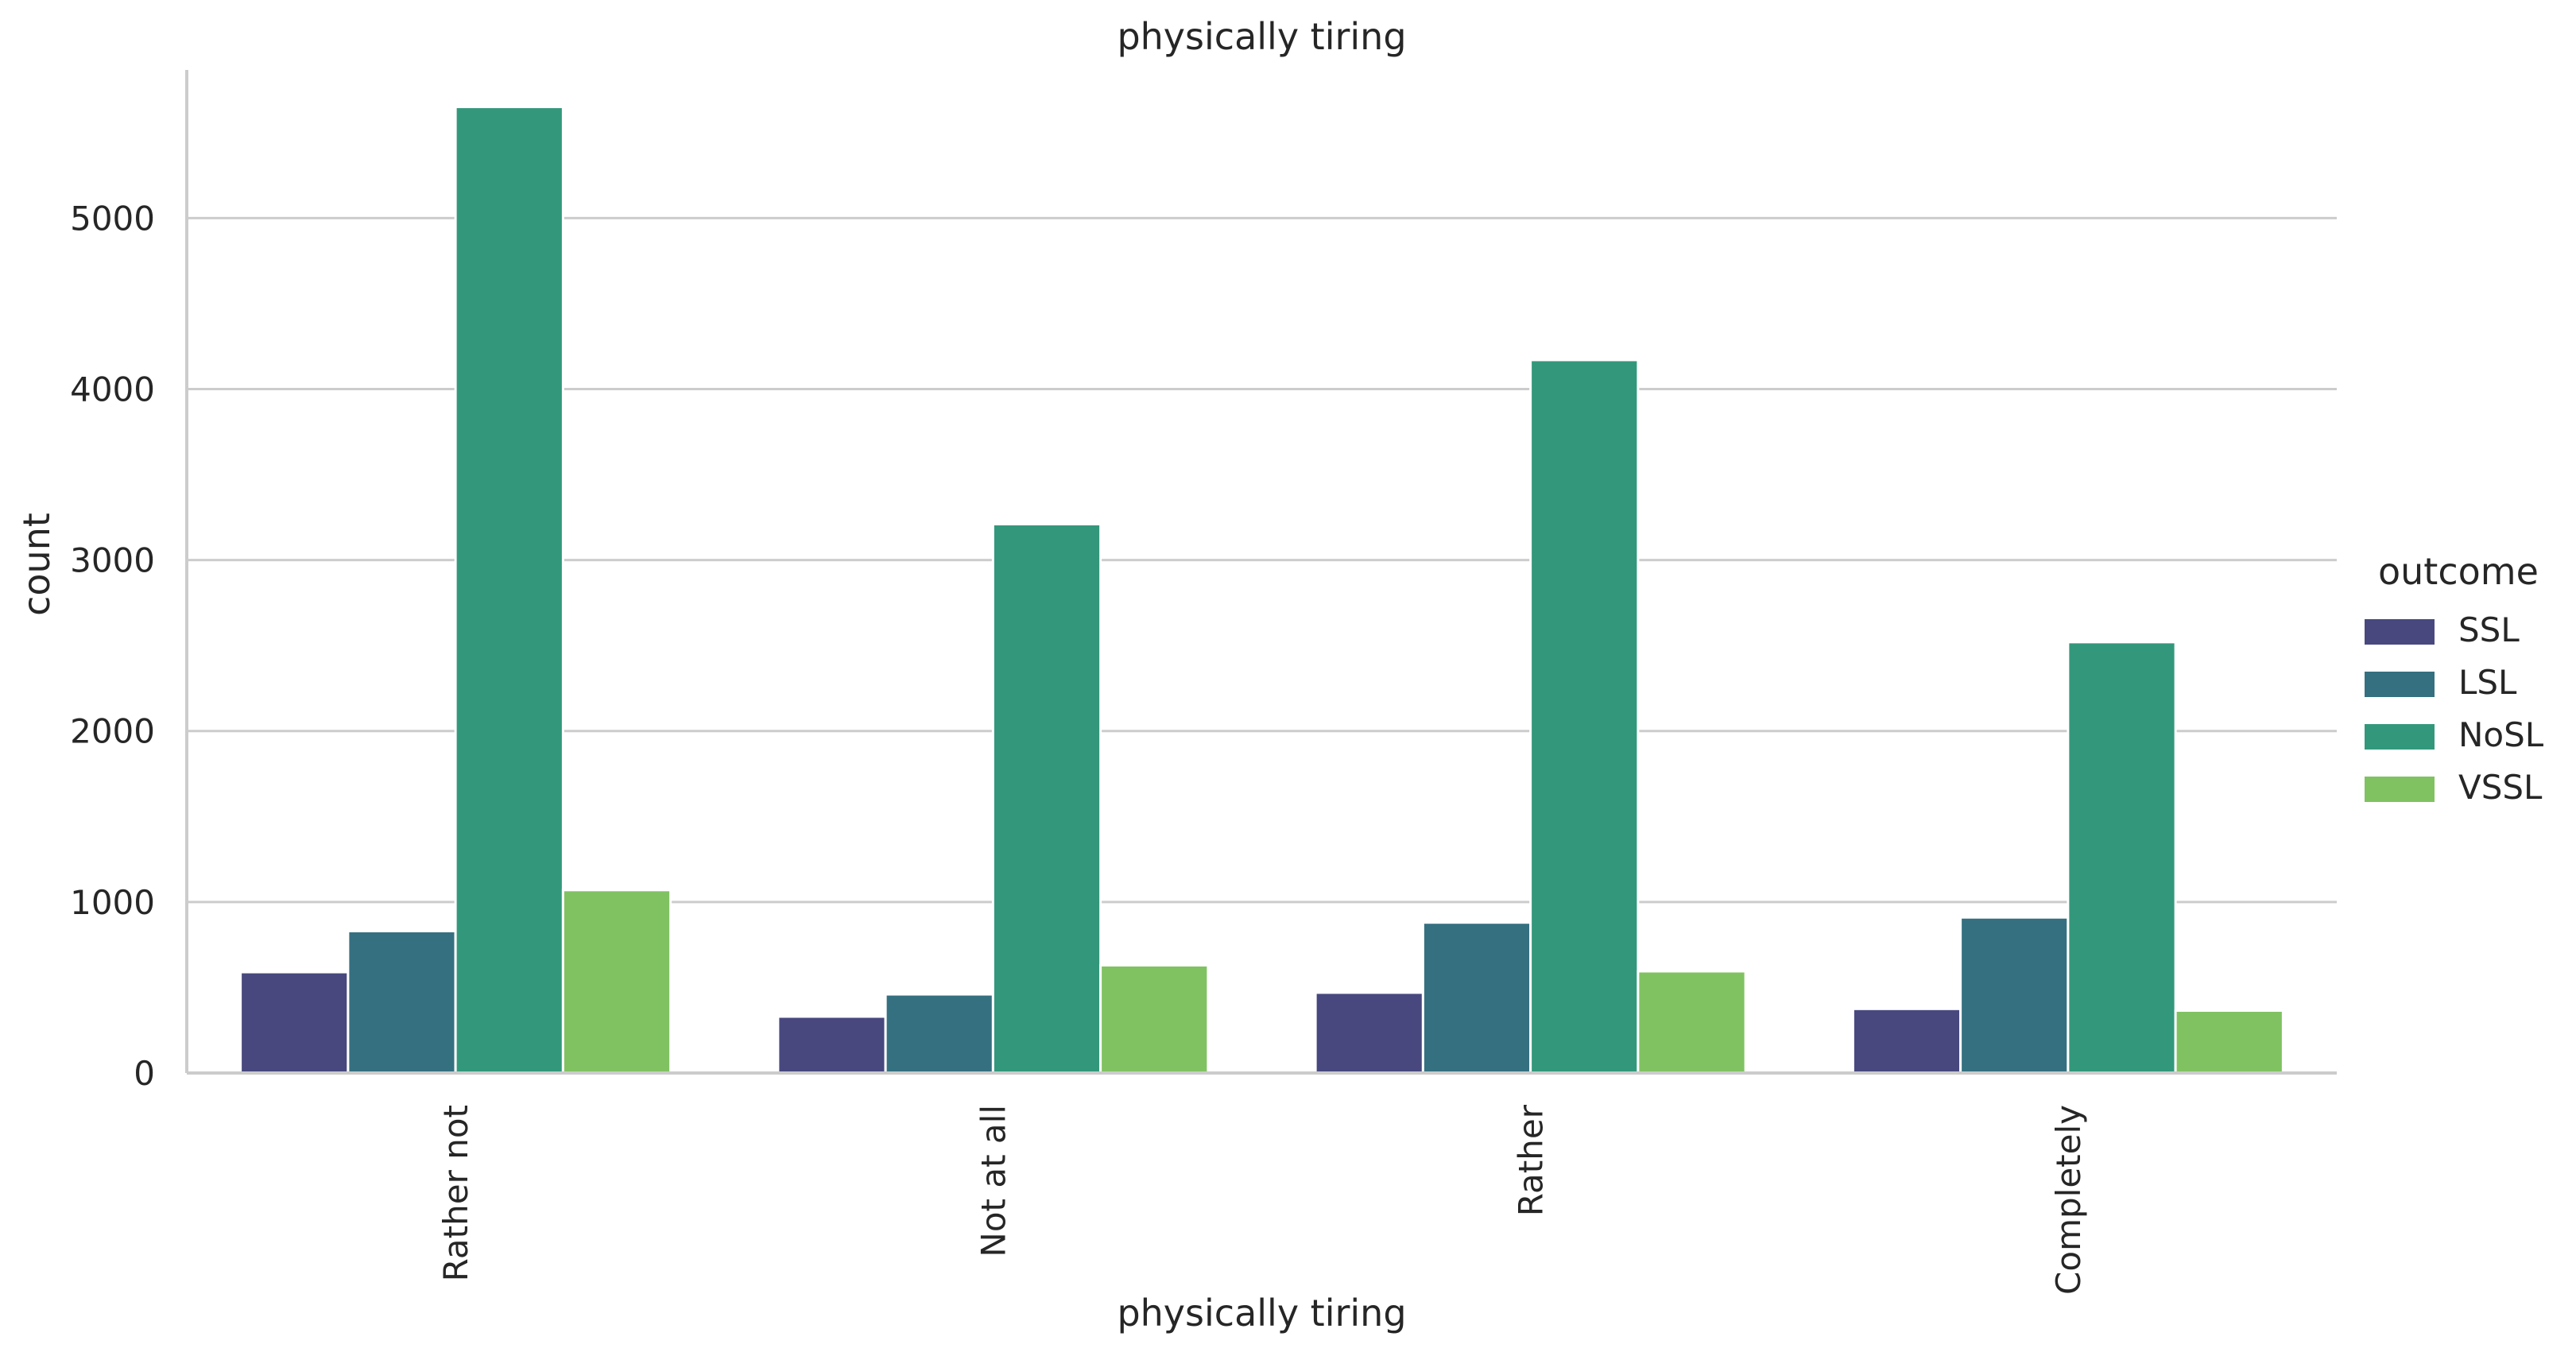  I want to click on legend-label-lsl: LSL, so click(2487, 682).